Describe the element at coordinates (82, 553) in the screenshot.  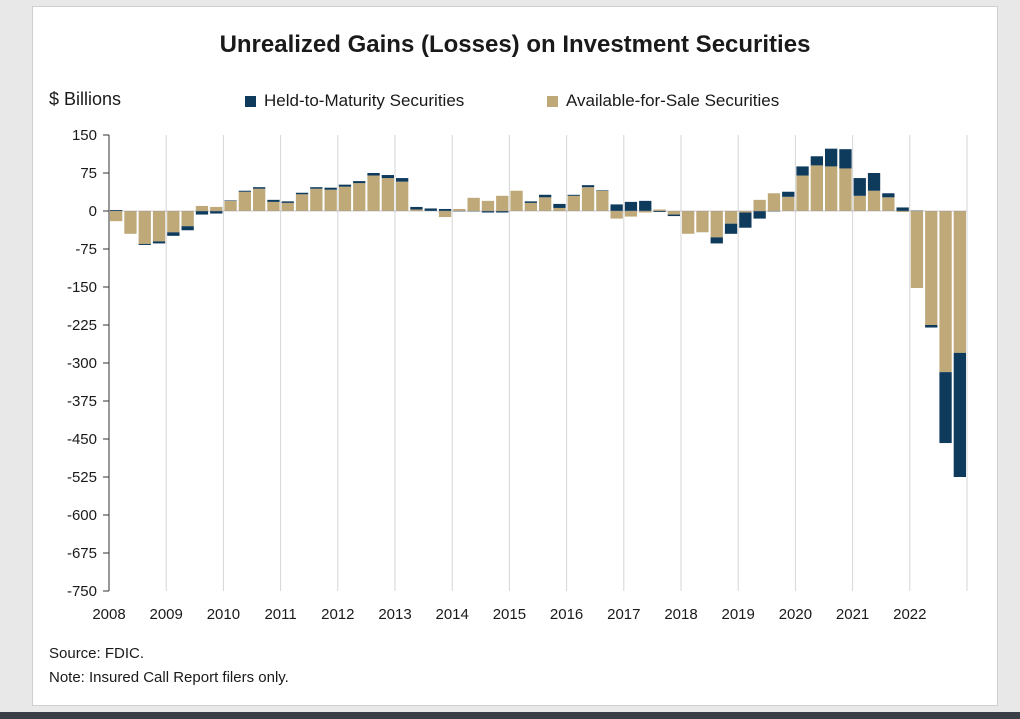
I see `y-tick-label: -675` at that location.